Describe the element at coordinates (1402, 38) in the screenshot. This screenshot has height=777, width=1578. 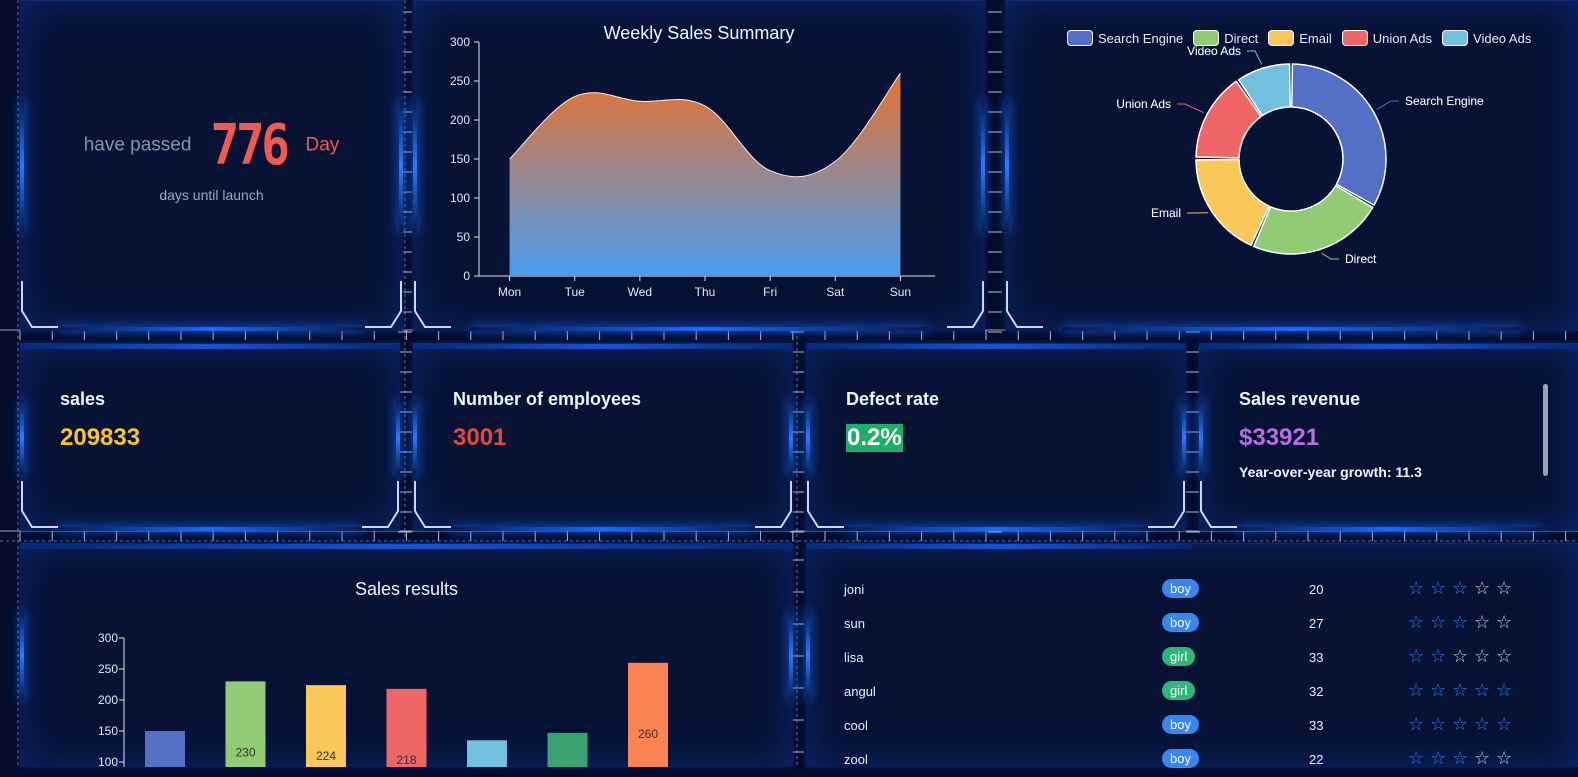
I see `legend-label: Union Ads` at that location.